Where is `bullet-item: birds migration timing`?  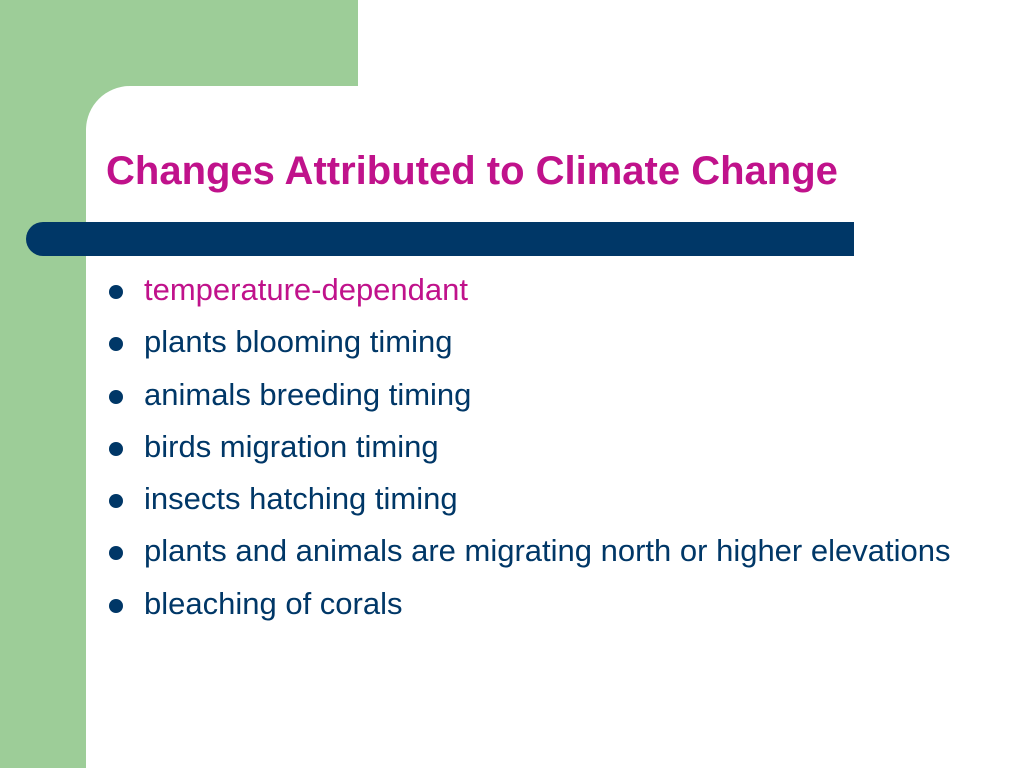
bullet-item: birds migration timing is located at coordinates (544, 447).